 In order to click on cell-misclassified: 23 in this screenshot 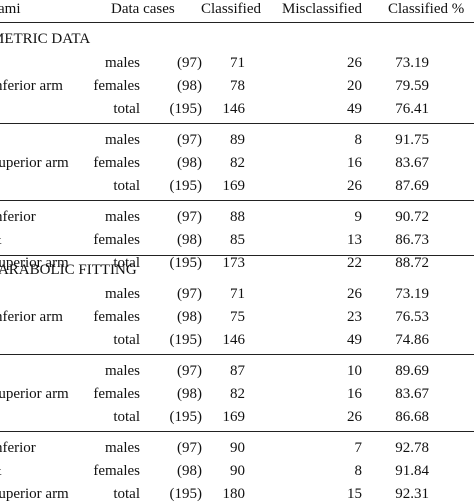, I will do `click(354, 317)`.